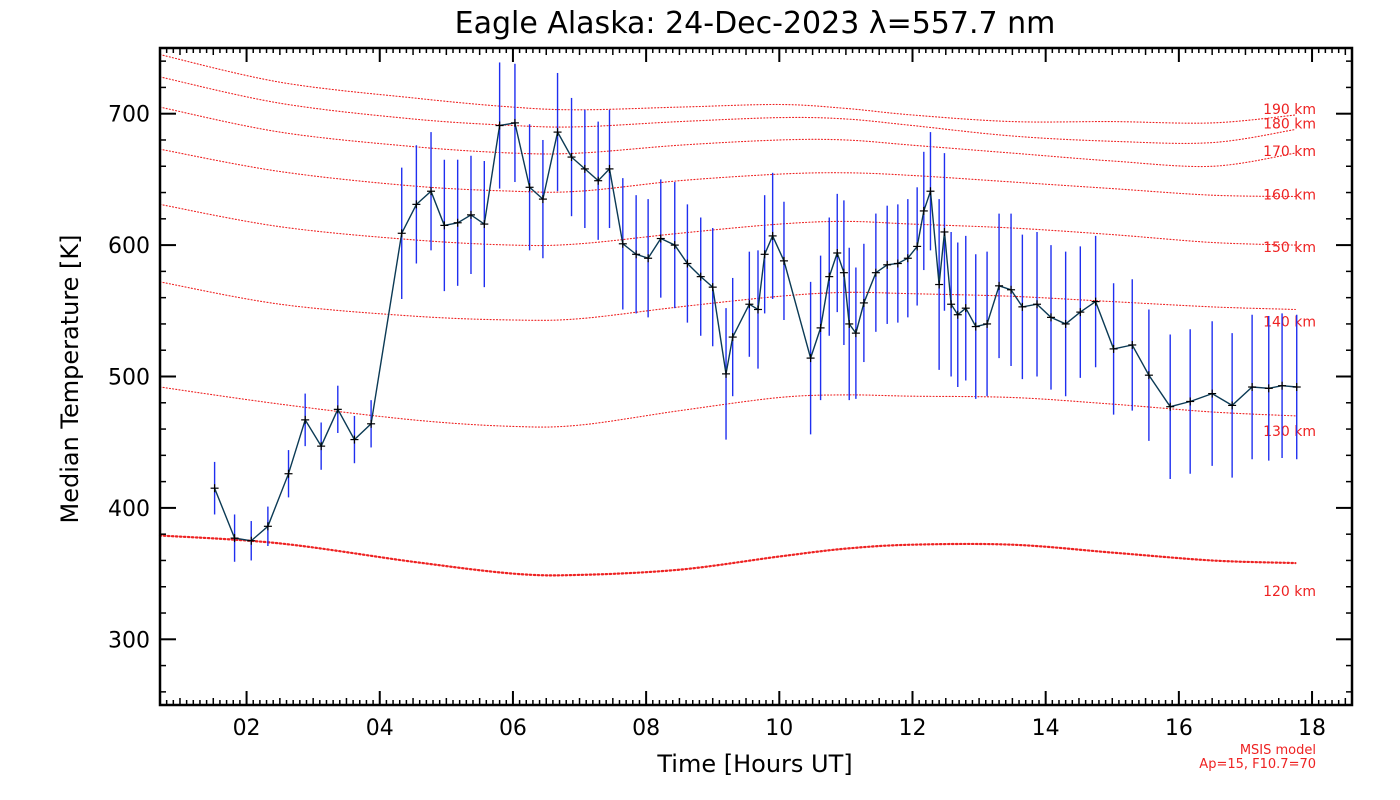 This screenshot has height=800, width=1400. I want to click on y-tick-label: 600, so click(129, 246).